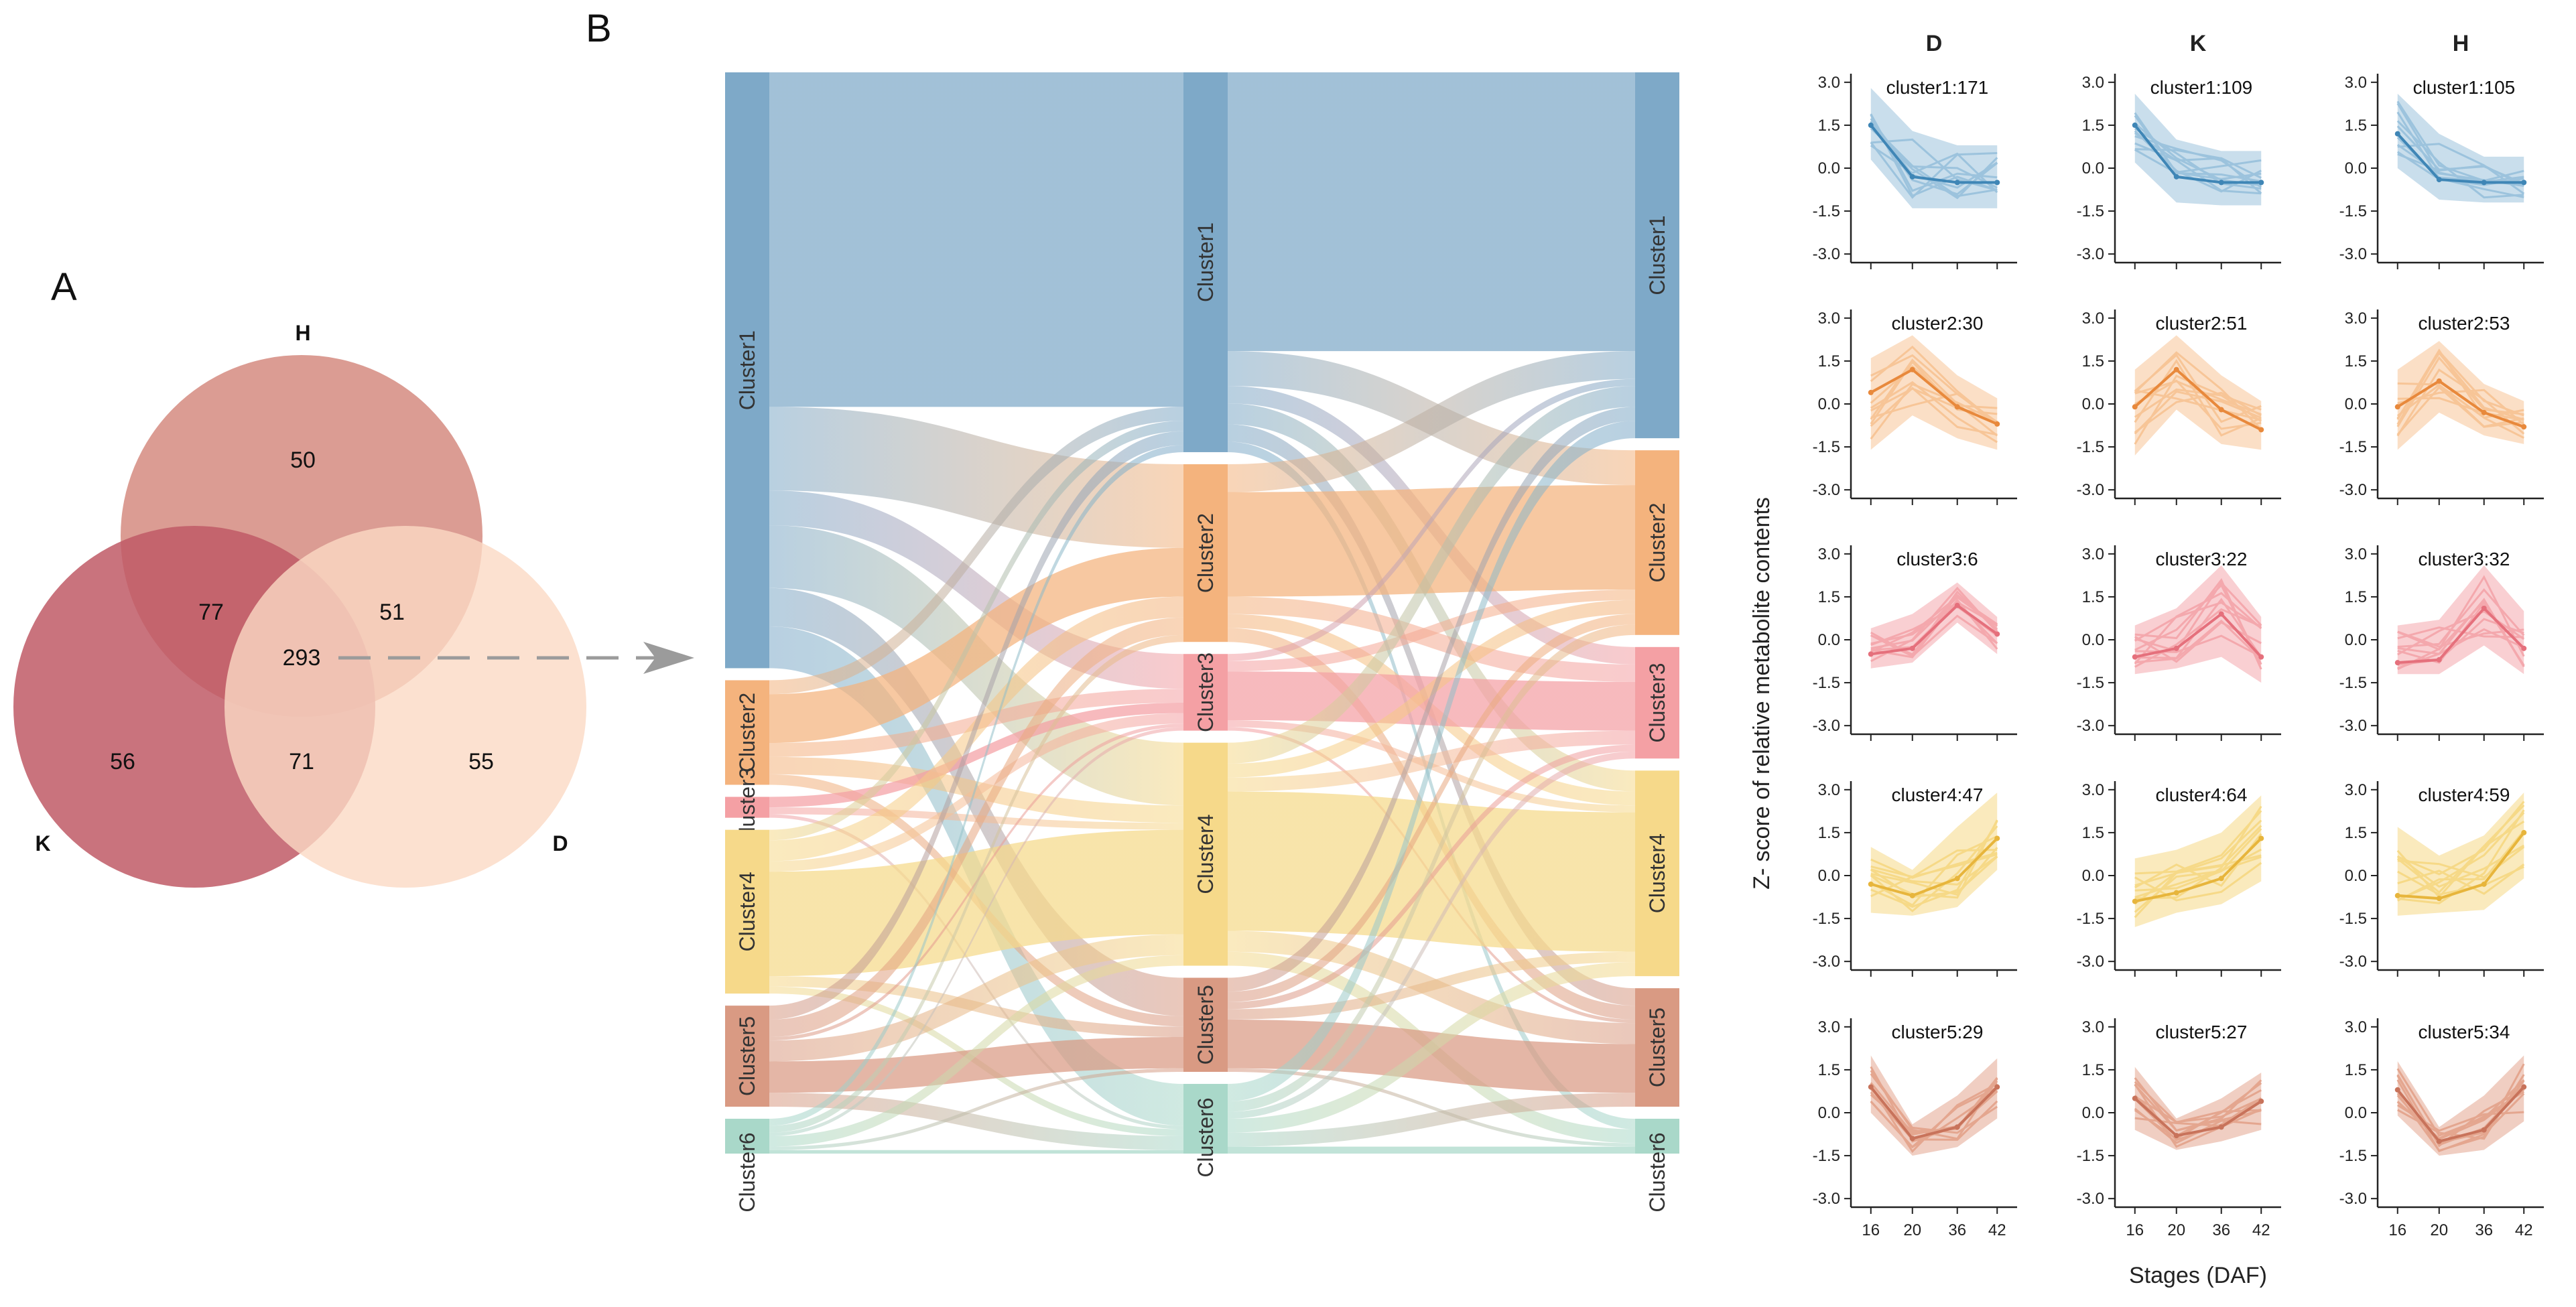  What do you see at coordinates (2464, 1032) in the screenshot?
I see `trend-panel-title: cluster5:34` at bounding box center [2464, 1032].